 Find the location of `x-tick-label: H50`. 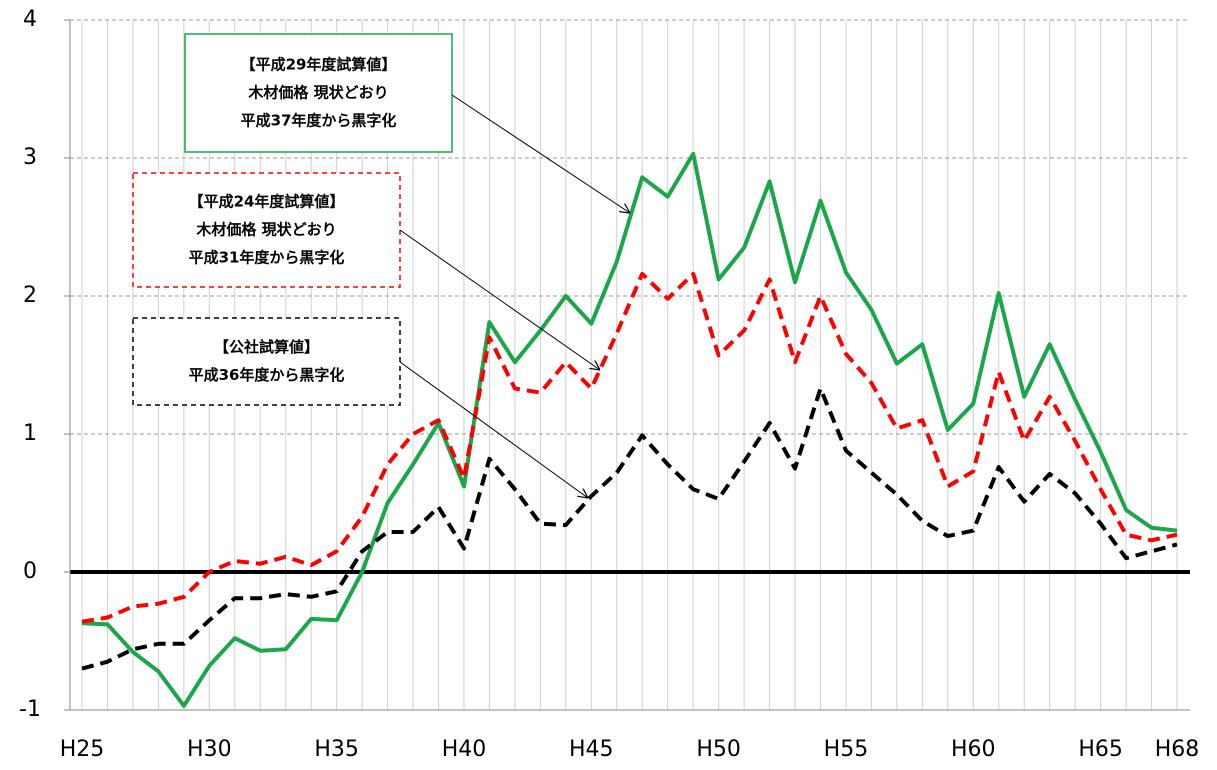

x-tick-label: H50 is located at coordinates (718, 749).